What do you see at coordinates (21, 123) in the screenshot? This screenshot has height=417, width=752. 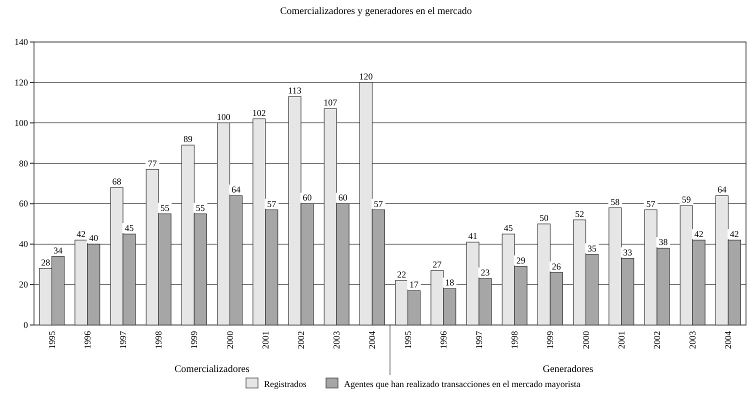 I see `y-tick-label: 100` at bounding box center [21, 123].